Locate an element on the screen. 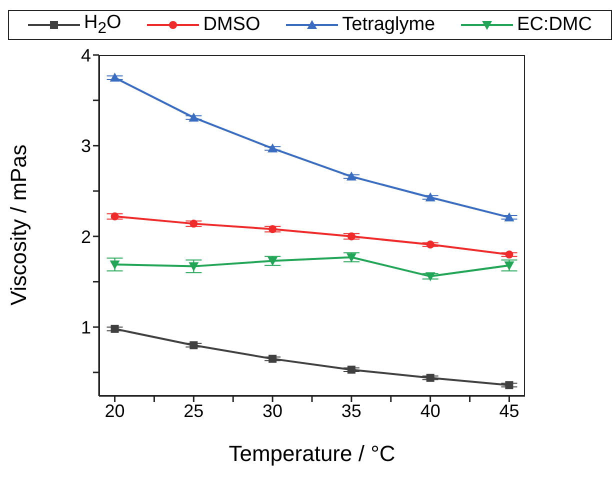  x-axis-title: Temperature / °C is located at coordinates (312, 453).